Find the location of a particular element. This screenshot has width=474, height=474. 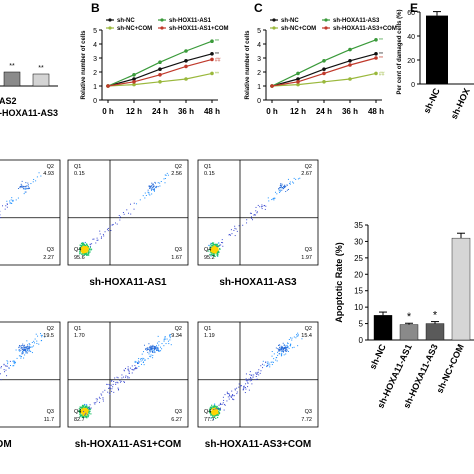

flow-q4-label: Q4 is located at coordinates (207, 250).